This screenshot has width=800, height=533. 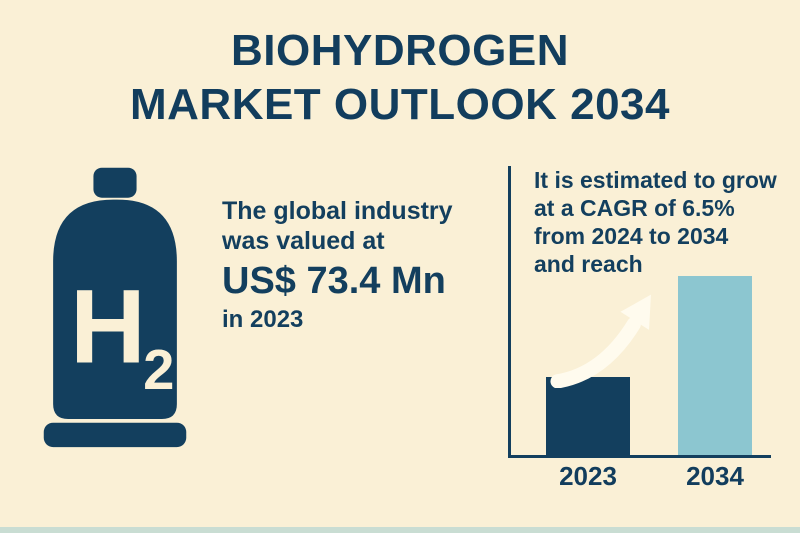 I want to click on cylinder-base, so click(x=115, y=435).